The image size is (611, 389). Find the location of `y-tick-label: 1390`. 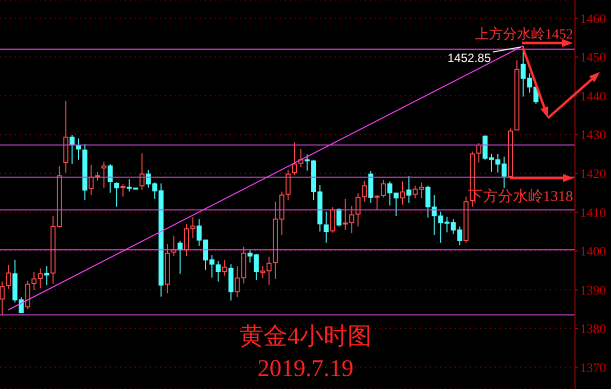

y-tick-label: 1390 is located at coordinates (593, 290).